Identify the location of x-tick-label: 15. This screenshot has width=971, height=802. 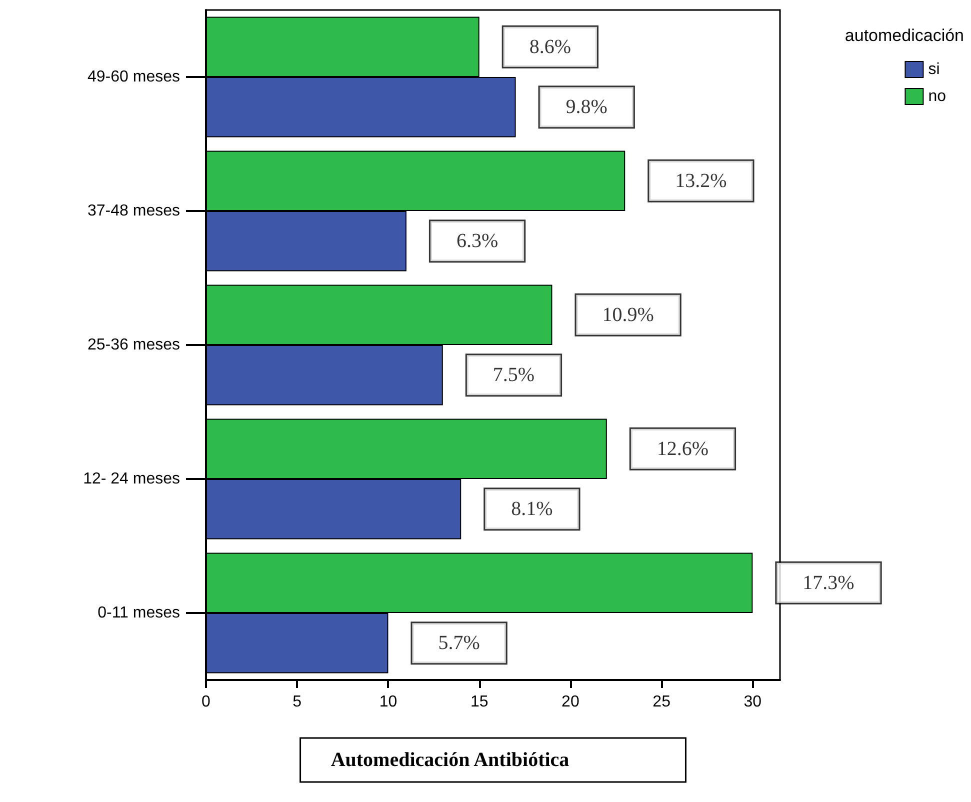
(479, 702).